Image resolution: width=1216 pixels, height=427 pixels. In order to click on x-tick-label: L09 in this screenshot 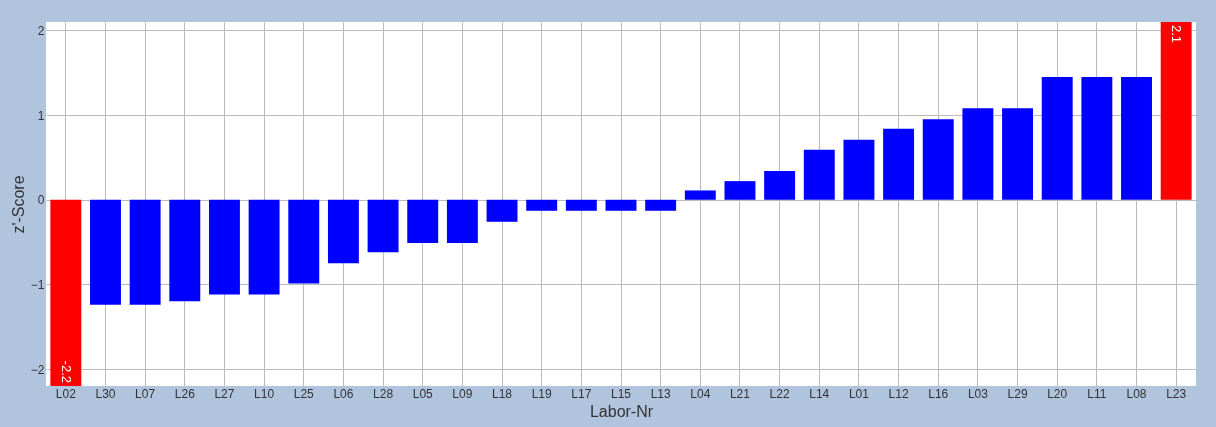, I will do `click(462, 393)`.